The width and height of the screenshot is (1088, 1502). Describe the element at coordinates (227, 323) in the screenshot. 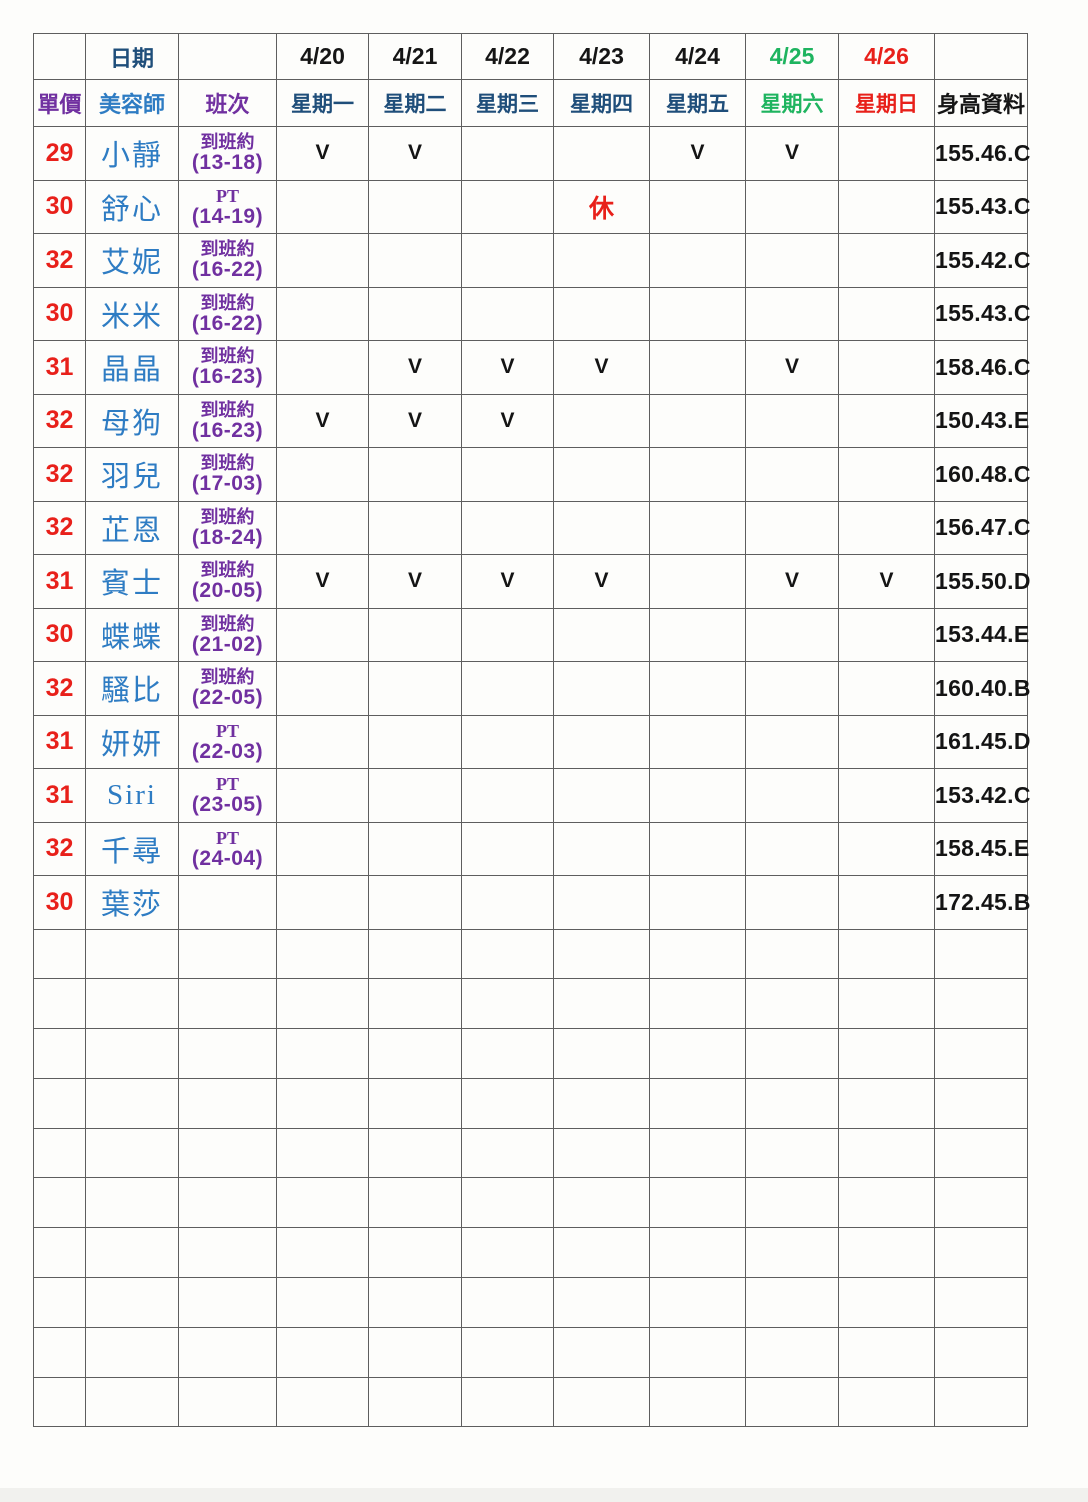

I see `shift-hours-label: (16-22)` at that location.